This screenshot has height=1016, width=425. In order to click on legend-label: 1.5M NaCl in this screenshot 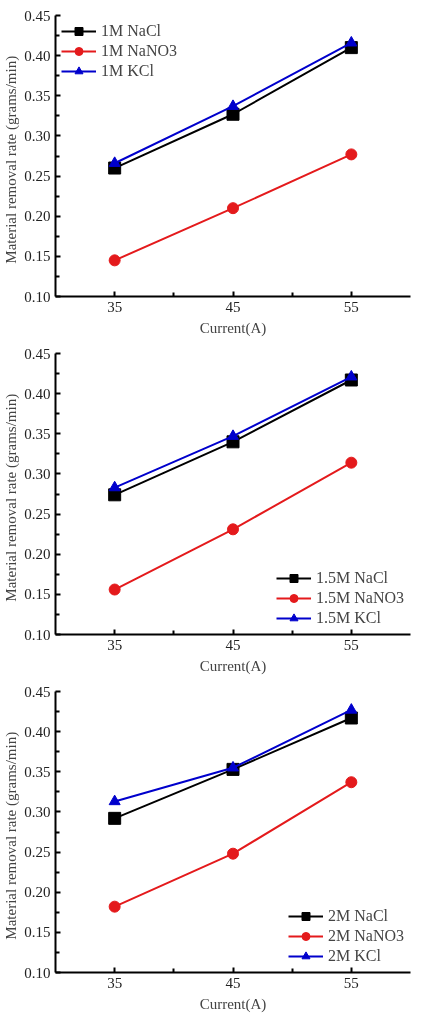, I will do `click(352, 578)`.